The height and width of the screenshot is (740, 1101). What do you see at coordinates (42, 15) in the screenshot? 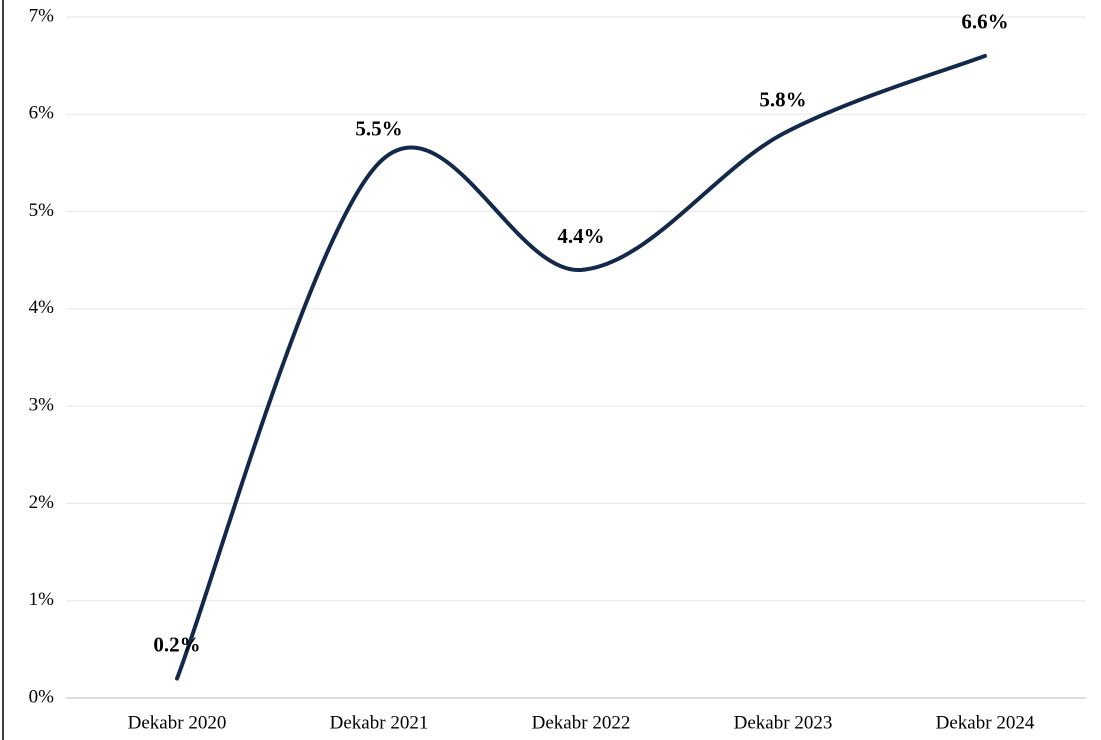
I see `y-tick-label: 7%` at bounding box center [42, 15].